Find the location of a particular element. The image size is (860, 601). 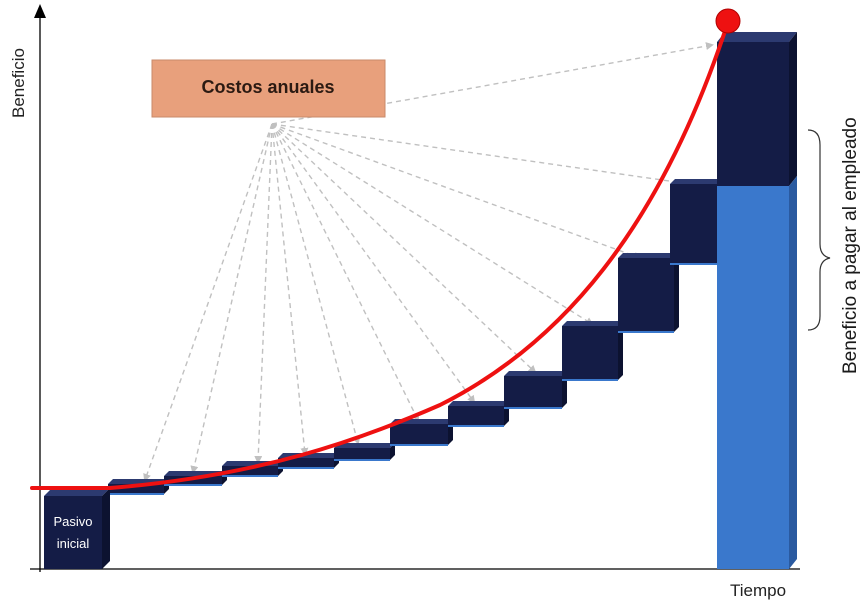

annual-costs-label: Costos anuales is located at coordinates (267, 87).